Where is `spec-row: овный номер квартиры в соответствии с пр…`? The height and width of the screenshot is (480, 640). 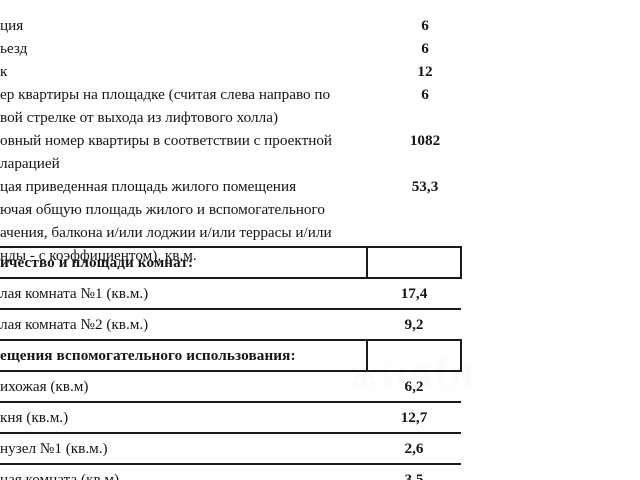 spec-row: овный номер квартиры в соответствии с пр… is located at coordinates (231, 152).